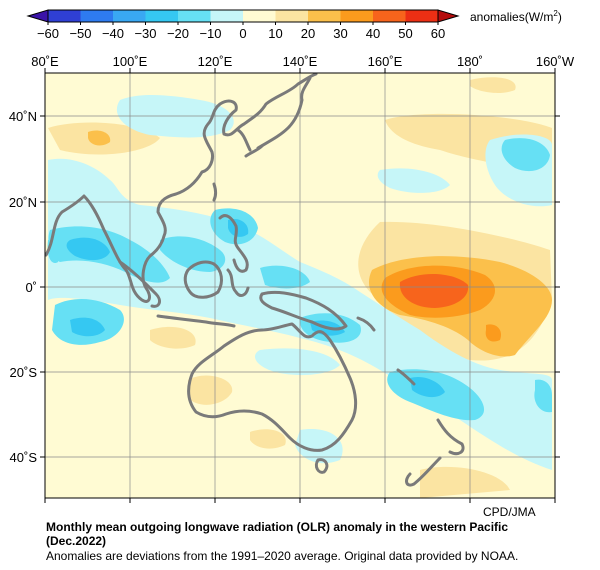 The width and height of the screenshot is (600, 570). Describe the element at coordinates (215, 61) in the screenshot. I see `longitude-label: 120˚E` at that location.